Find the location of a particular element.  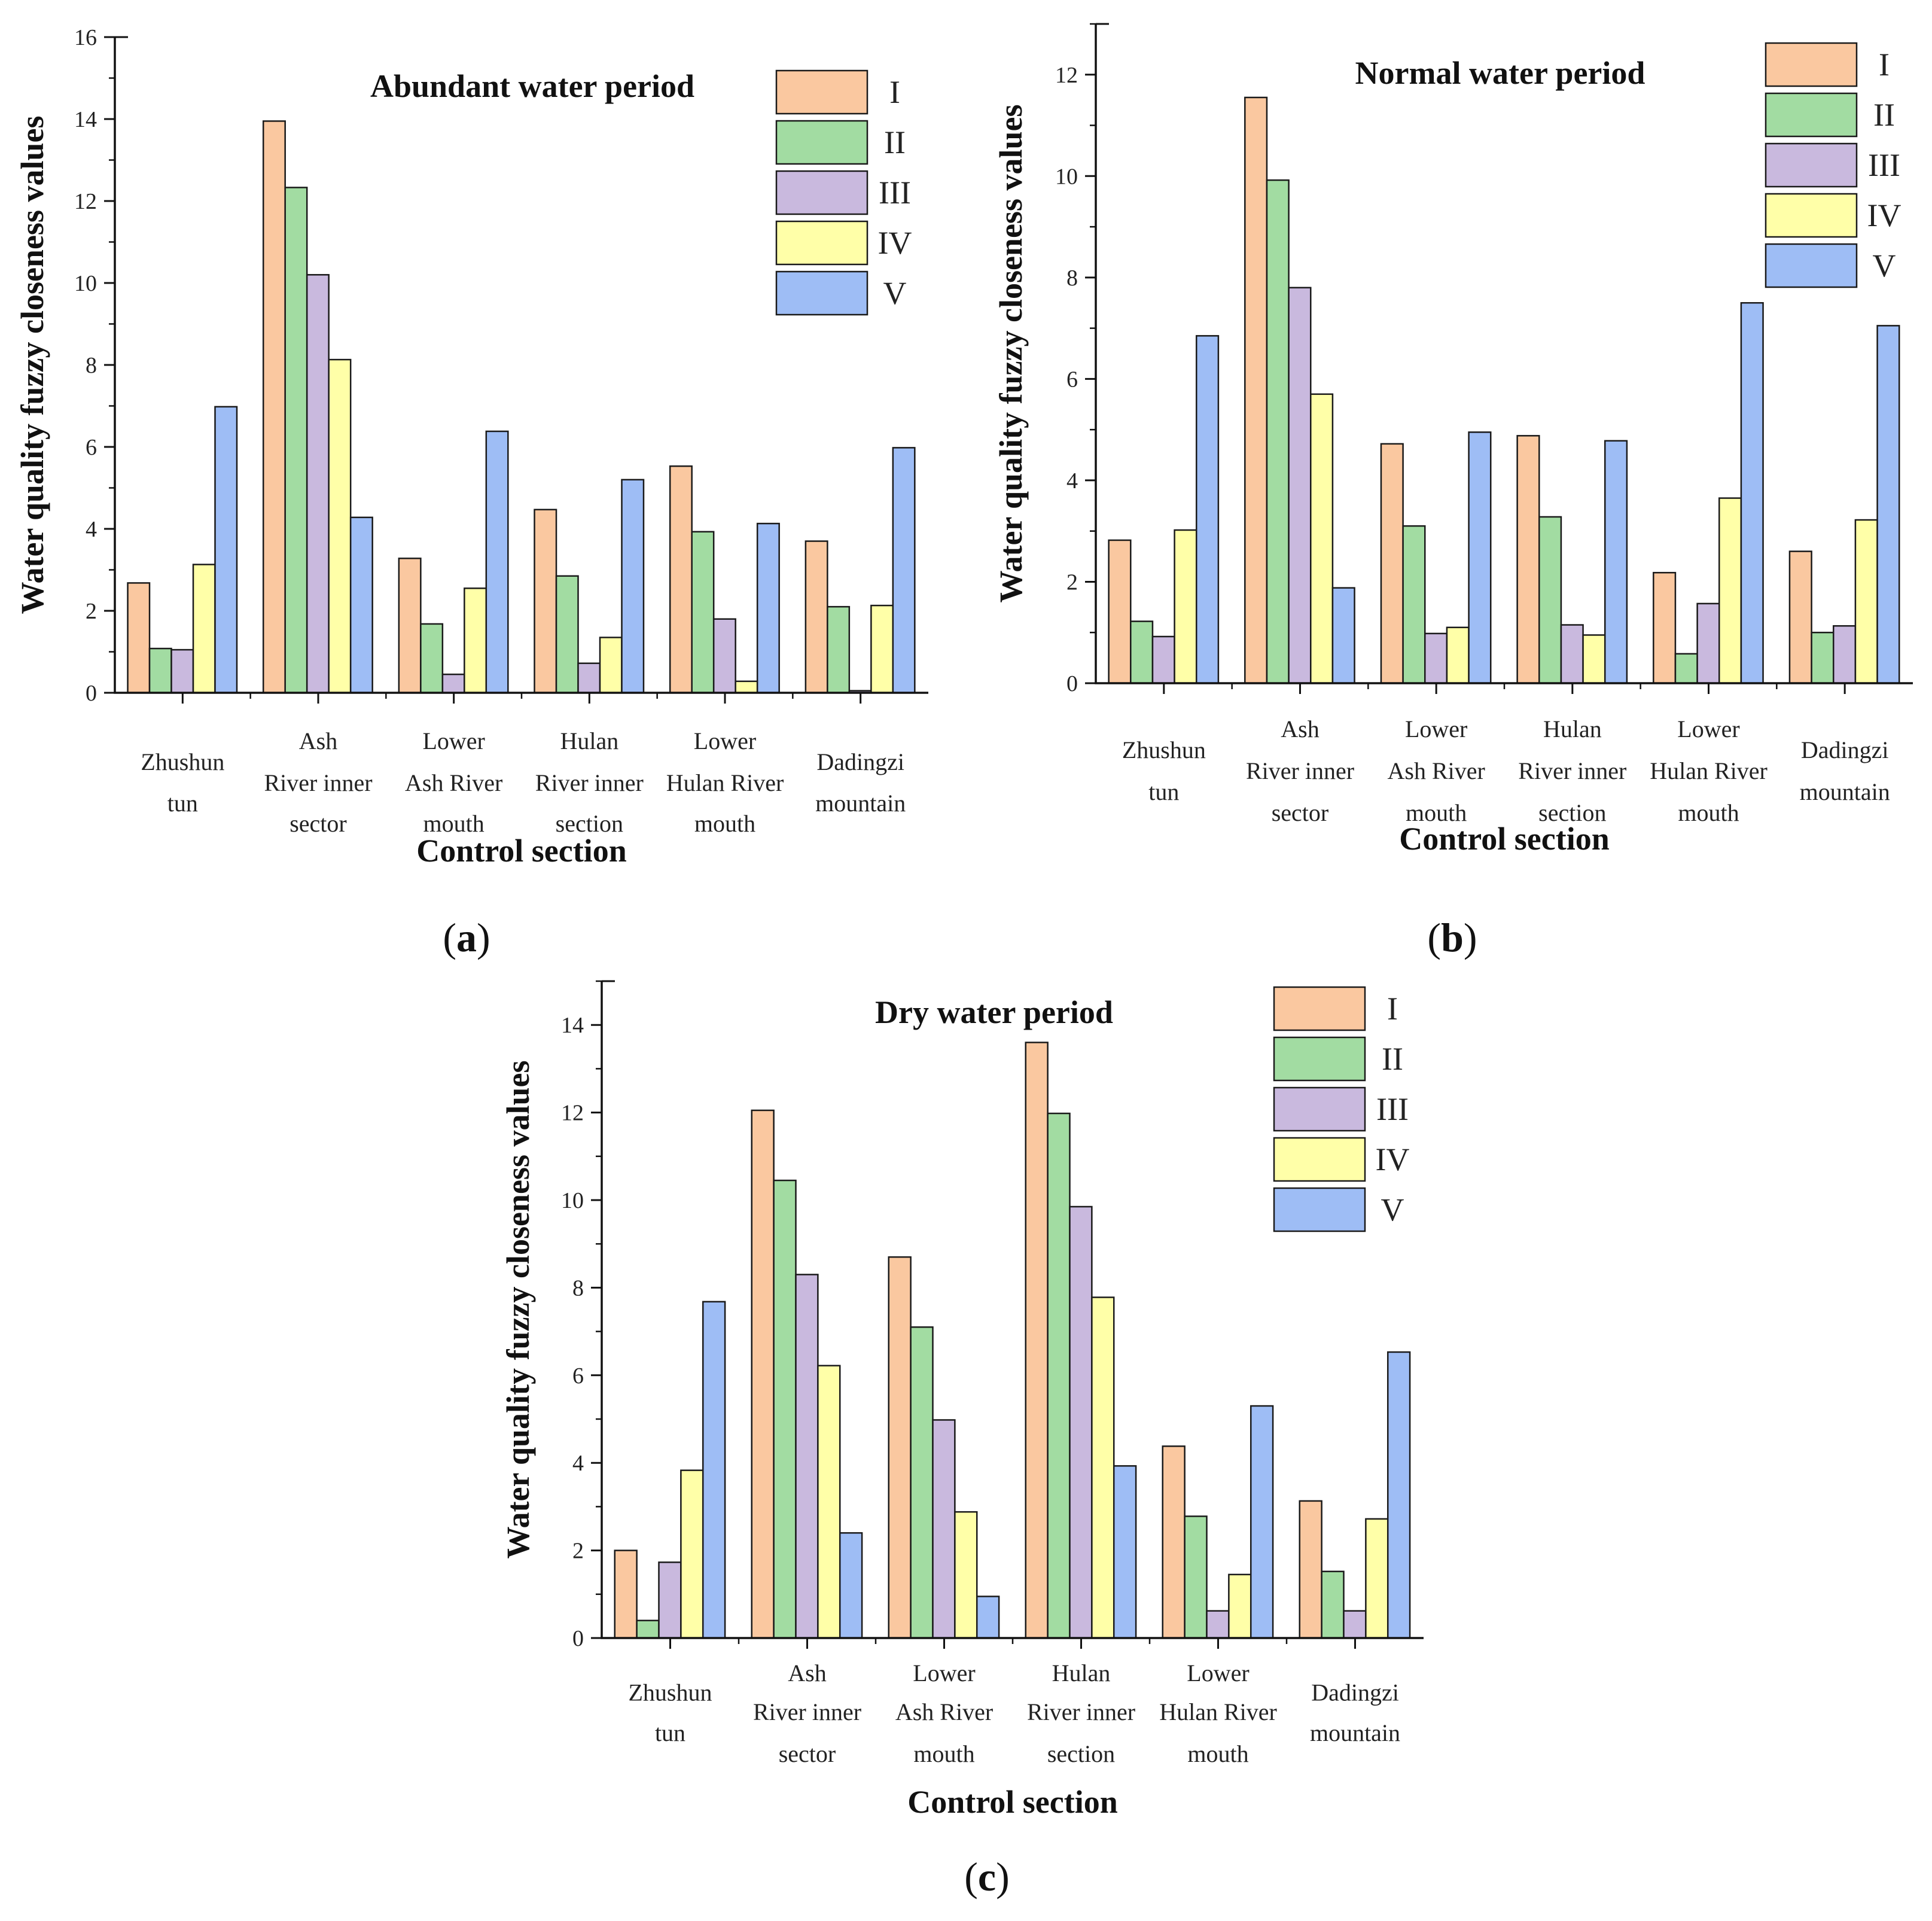

bar-a-6-V is located at coordinates (904, 570).